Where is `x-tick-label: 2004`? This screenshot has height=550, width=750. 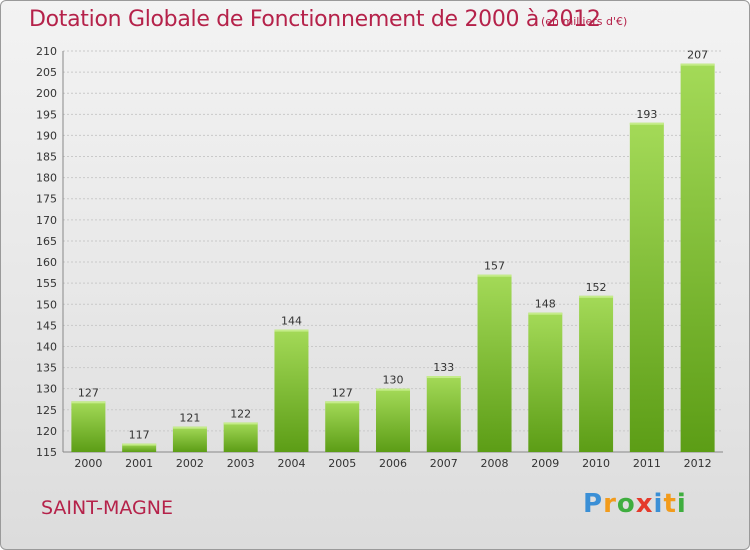
x-tick-label: 2004 is located at coordinates (291, 463).